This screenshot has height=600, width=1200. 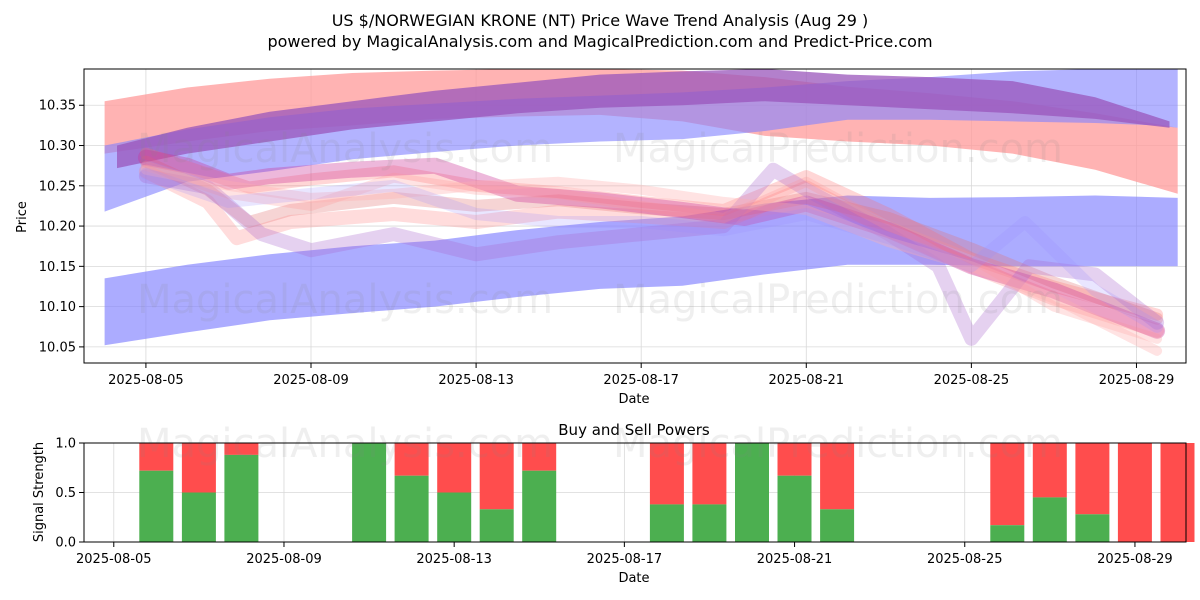 What do you see at coordinates (641, 380) in the screenshot?
I see `price-x-tick-label: 2025-08-17` at bounding box center [641, 380].